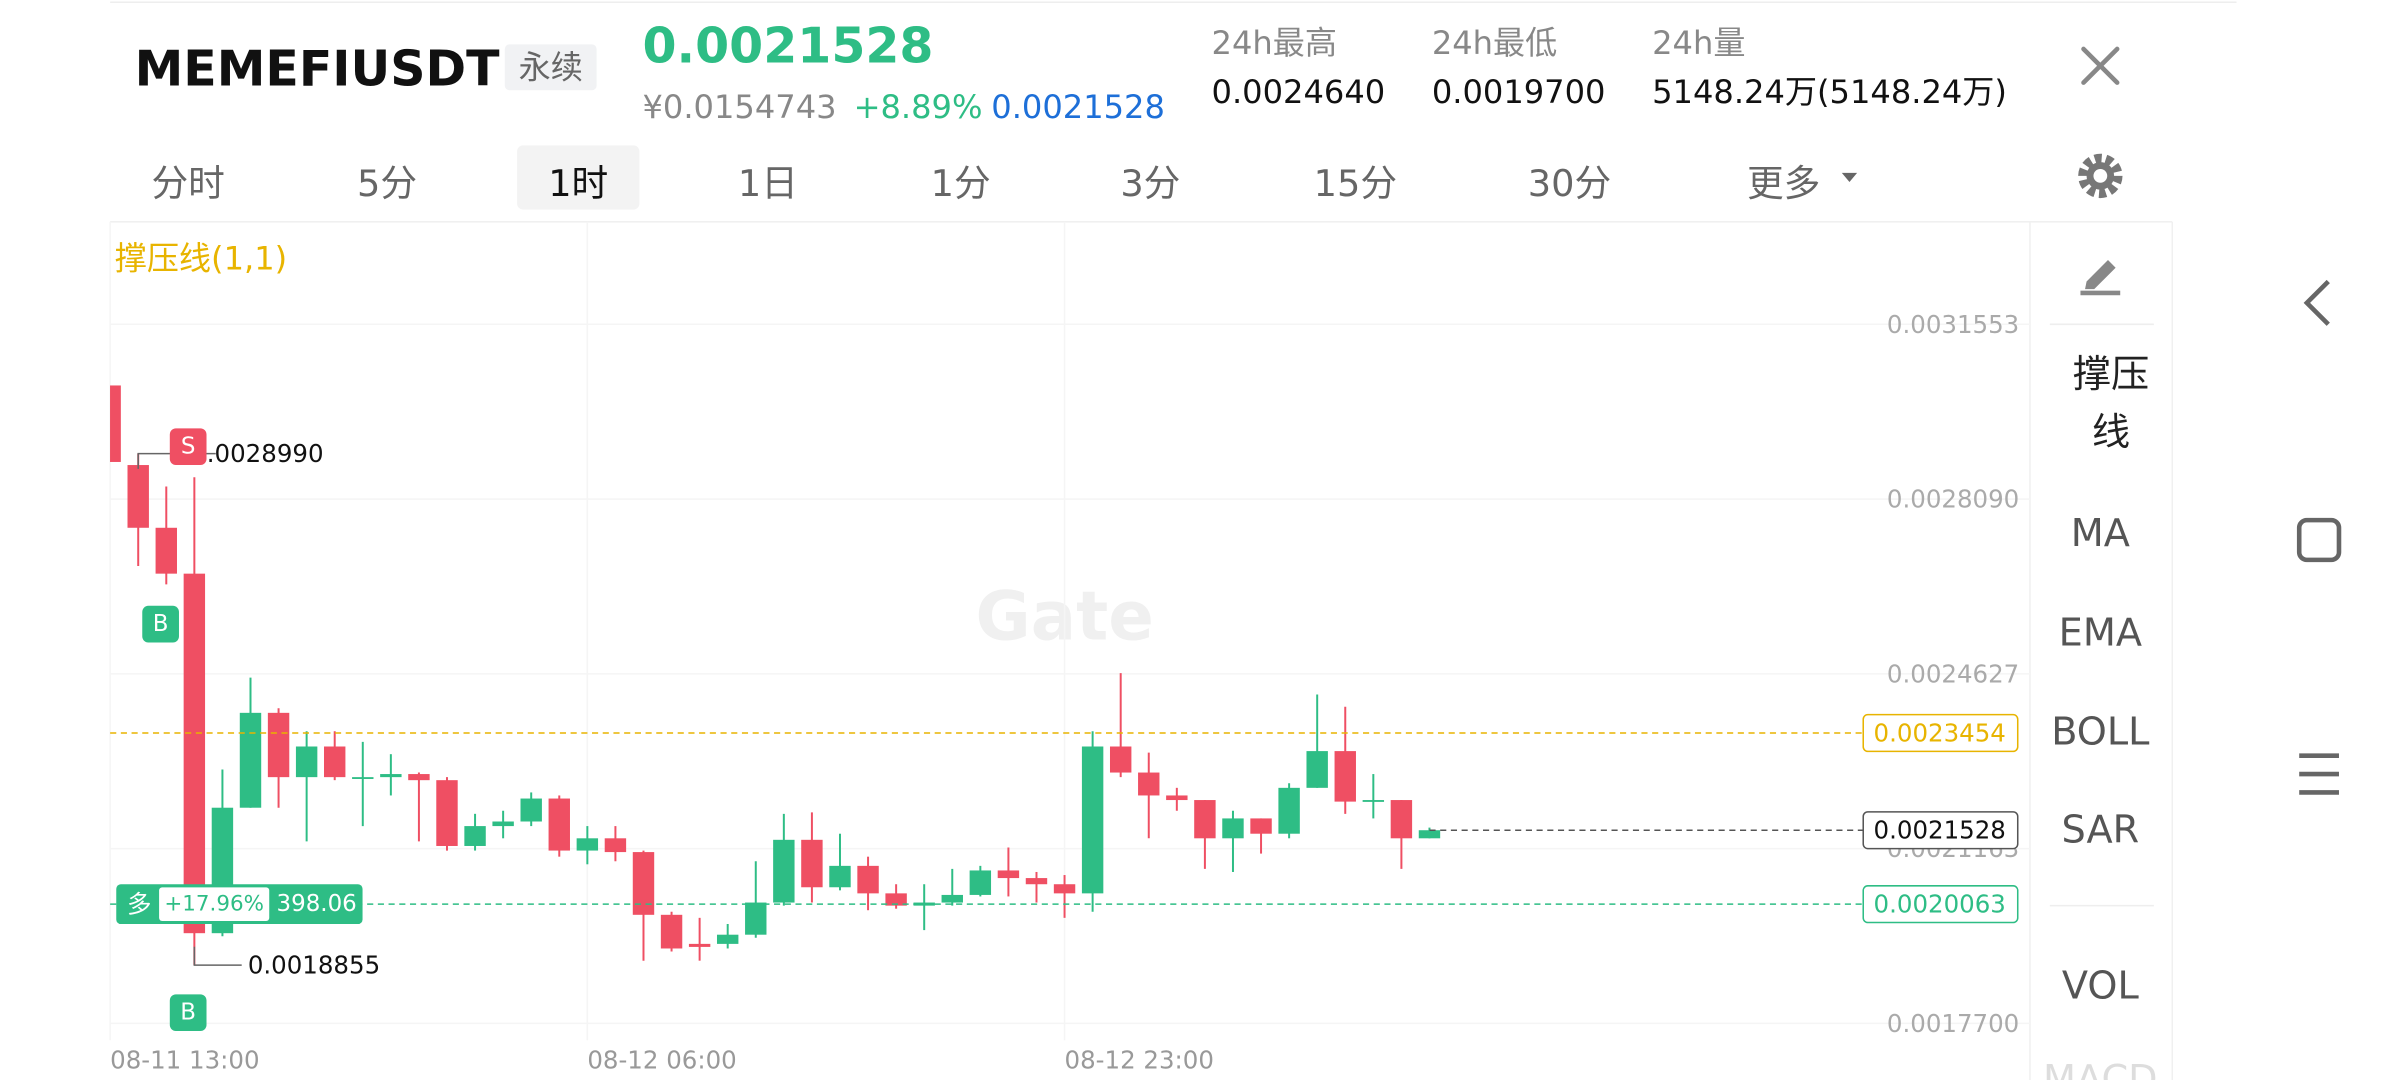 The image size is (2400, 1080). I want to click on contract-badge, so click(550, 67).